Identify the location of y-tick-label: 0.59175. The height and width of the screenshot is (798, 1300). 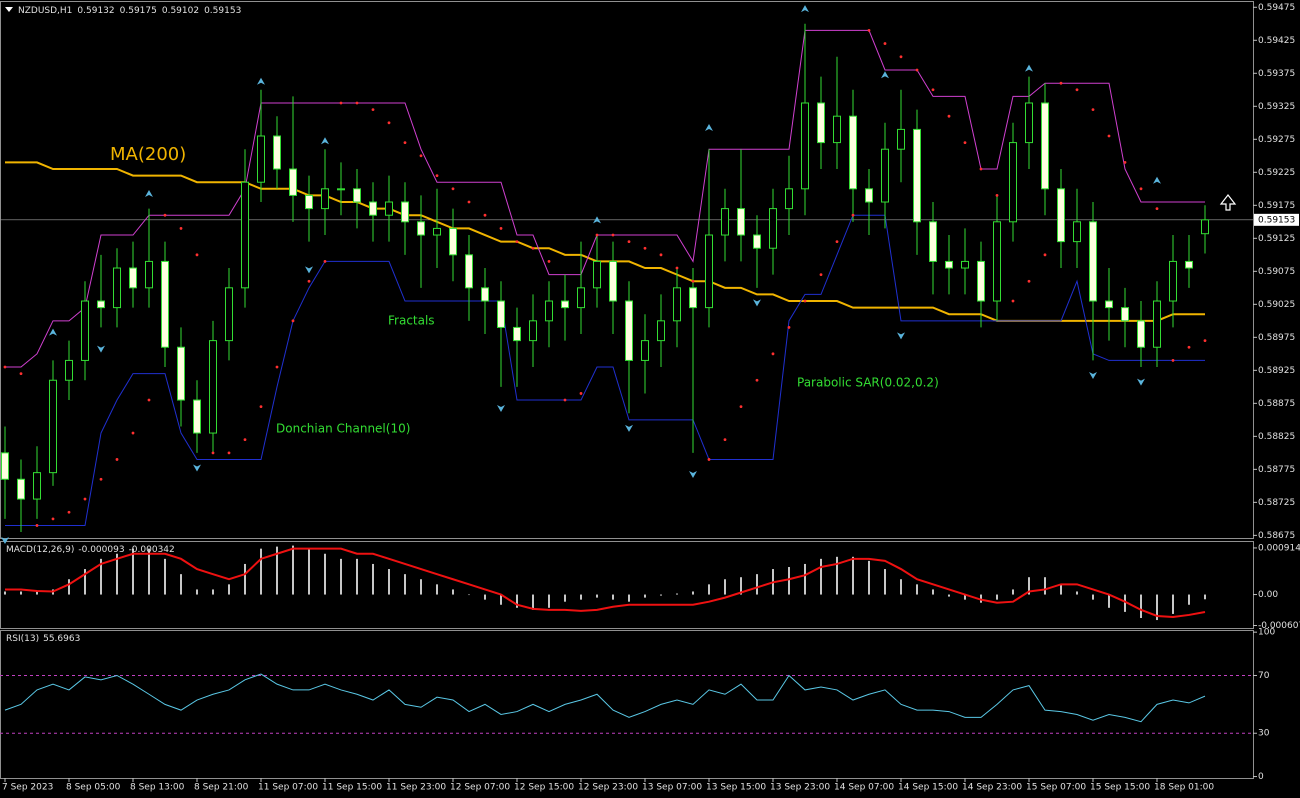
(1276, 206).